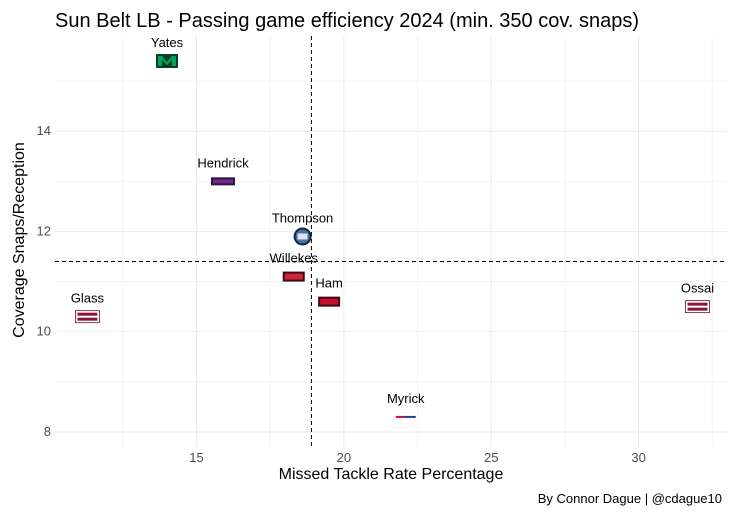  What do you see at coordinates (19, 240) in the screenshot?
I see `y-axis-title: Coverage Snaps/Reception` at bounding box center [19, 240].